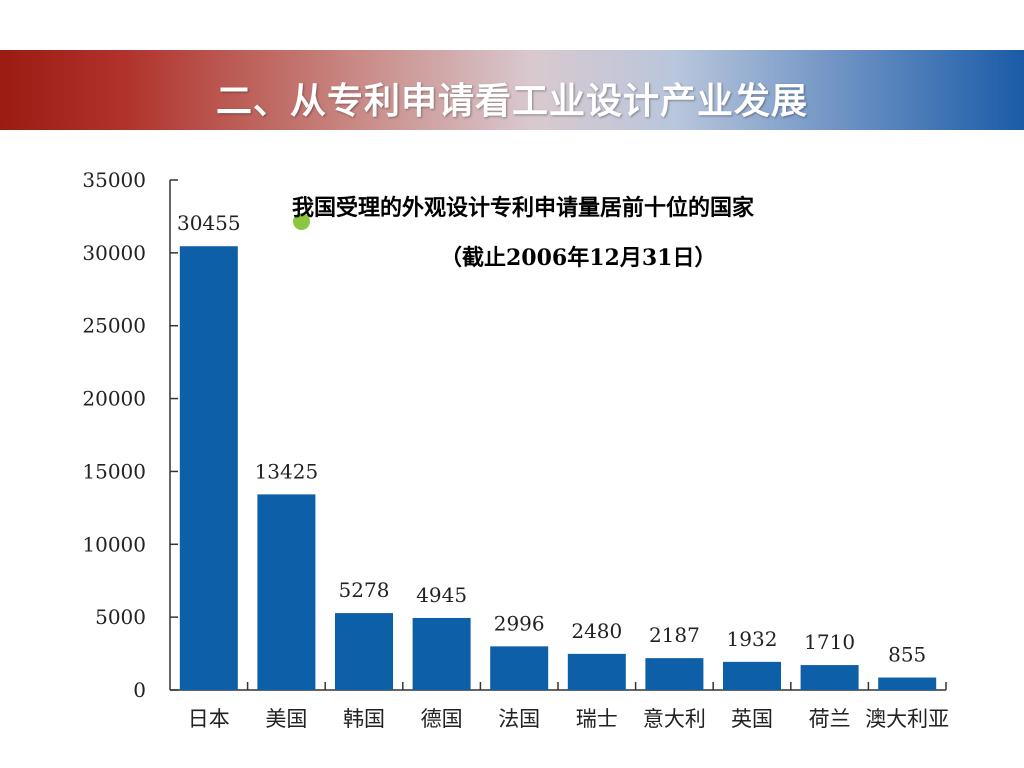  What do you see at coordinates (519, 719) in the screenshot?
I see `category-label: 法国` at bounding box center [519, 719].